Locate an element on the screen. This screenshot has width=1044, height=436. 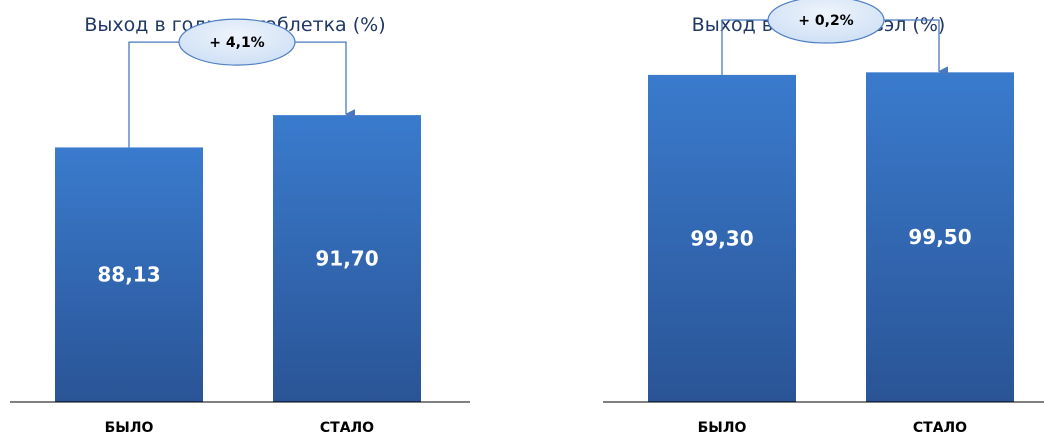
data-label-before: 88,13 is located at coordinates (128, 275).